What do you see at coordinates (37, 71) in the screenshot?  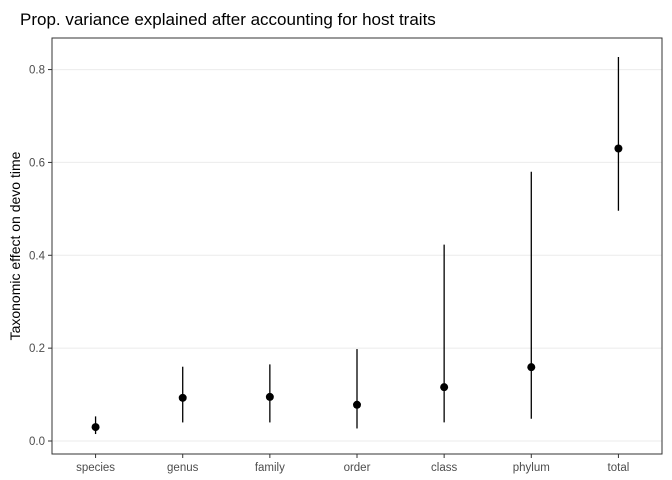 I see `y-tick-label: 0.8` at bounding box center [37, 71].